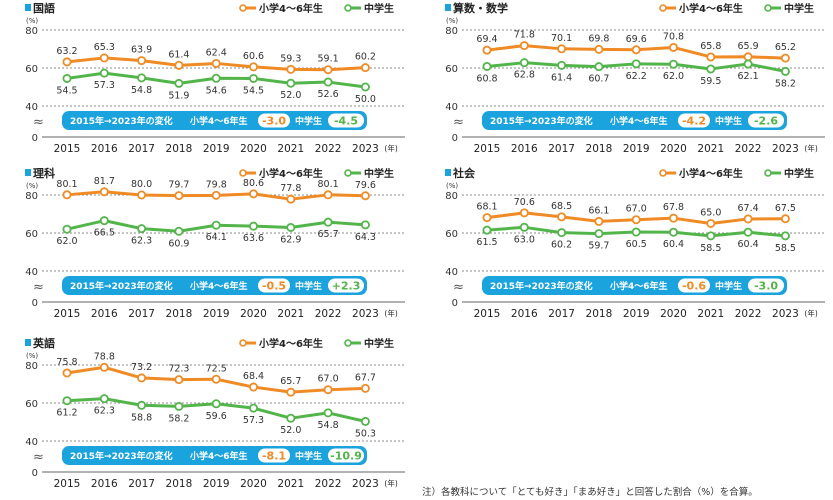 The image size is (833, 500). I want to click on data-label-junior: 59.6, so click(216, 416).